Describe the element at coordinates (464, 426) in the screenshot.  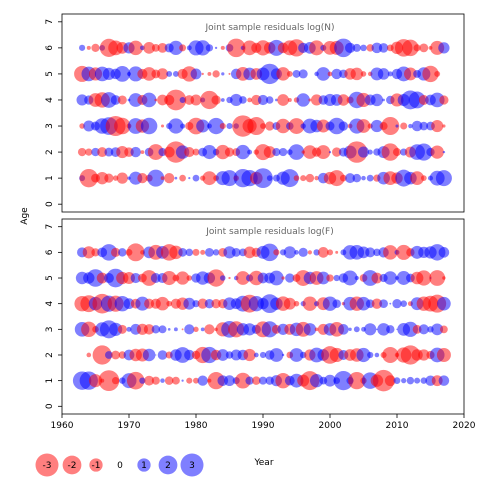
I see `x-tick-label: 2020` at that location.